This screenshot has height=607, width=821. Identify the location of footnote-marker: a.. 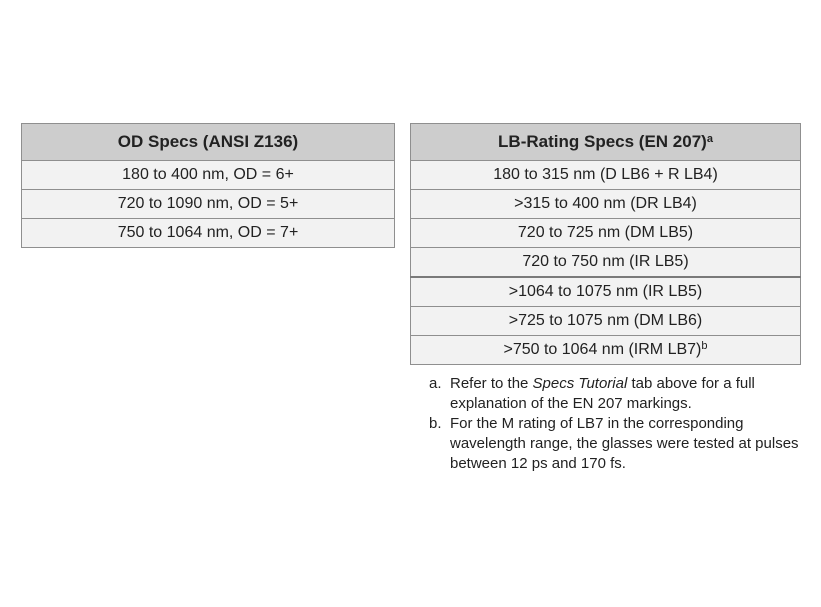
(435, 383).